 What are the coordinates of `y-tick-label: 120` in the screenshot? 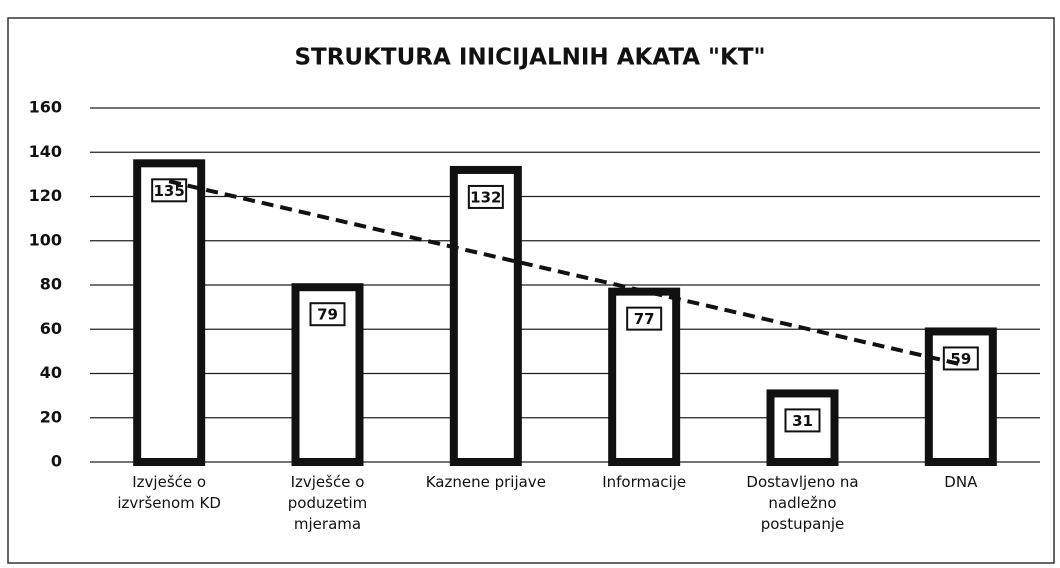 It's located at (45, 195).